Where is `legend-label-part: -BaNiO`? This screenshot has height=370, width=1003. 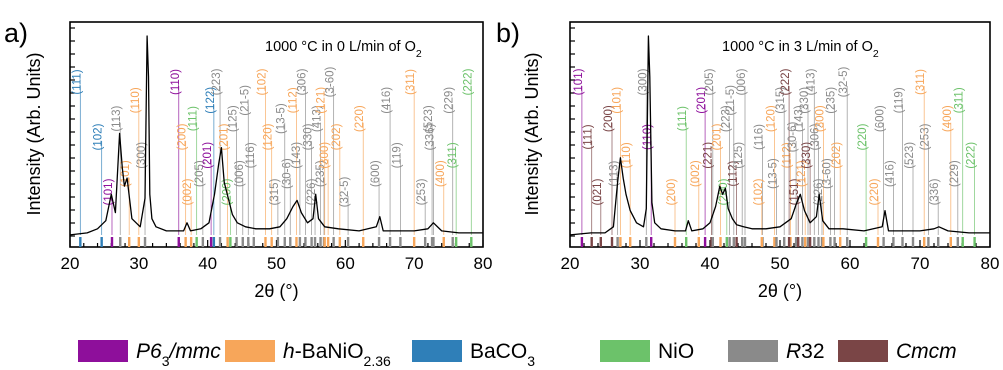
legend-label-part: -BaNiO is located at coordinates (329, 351).